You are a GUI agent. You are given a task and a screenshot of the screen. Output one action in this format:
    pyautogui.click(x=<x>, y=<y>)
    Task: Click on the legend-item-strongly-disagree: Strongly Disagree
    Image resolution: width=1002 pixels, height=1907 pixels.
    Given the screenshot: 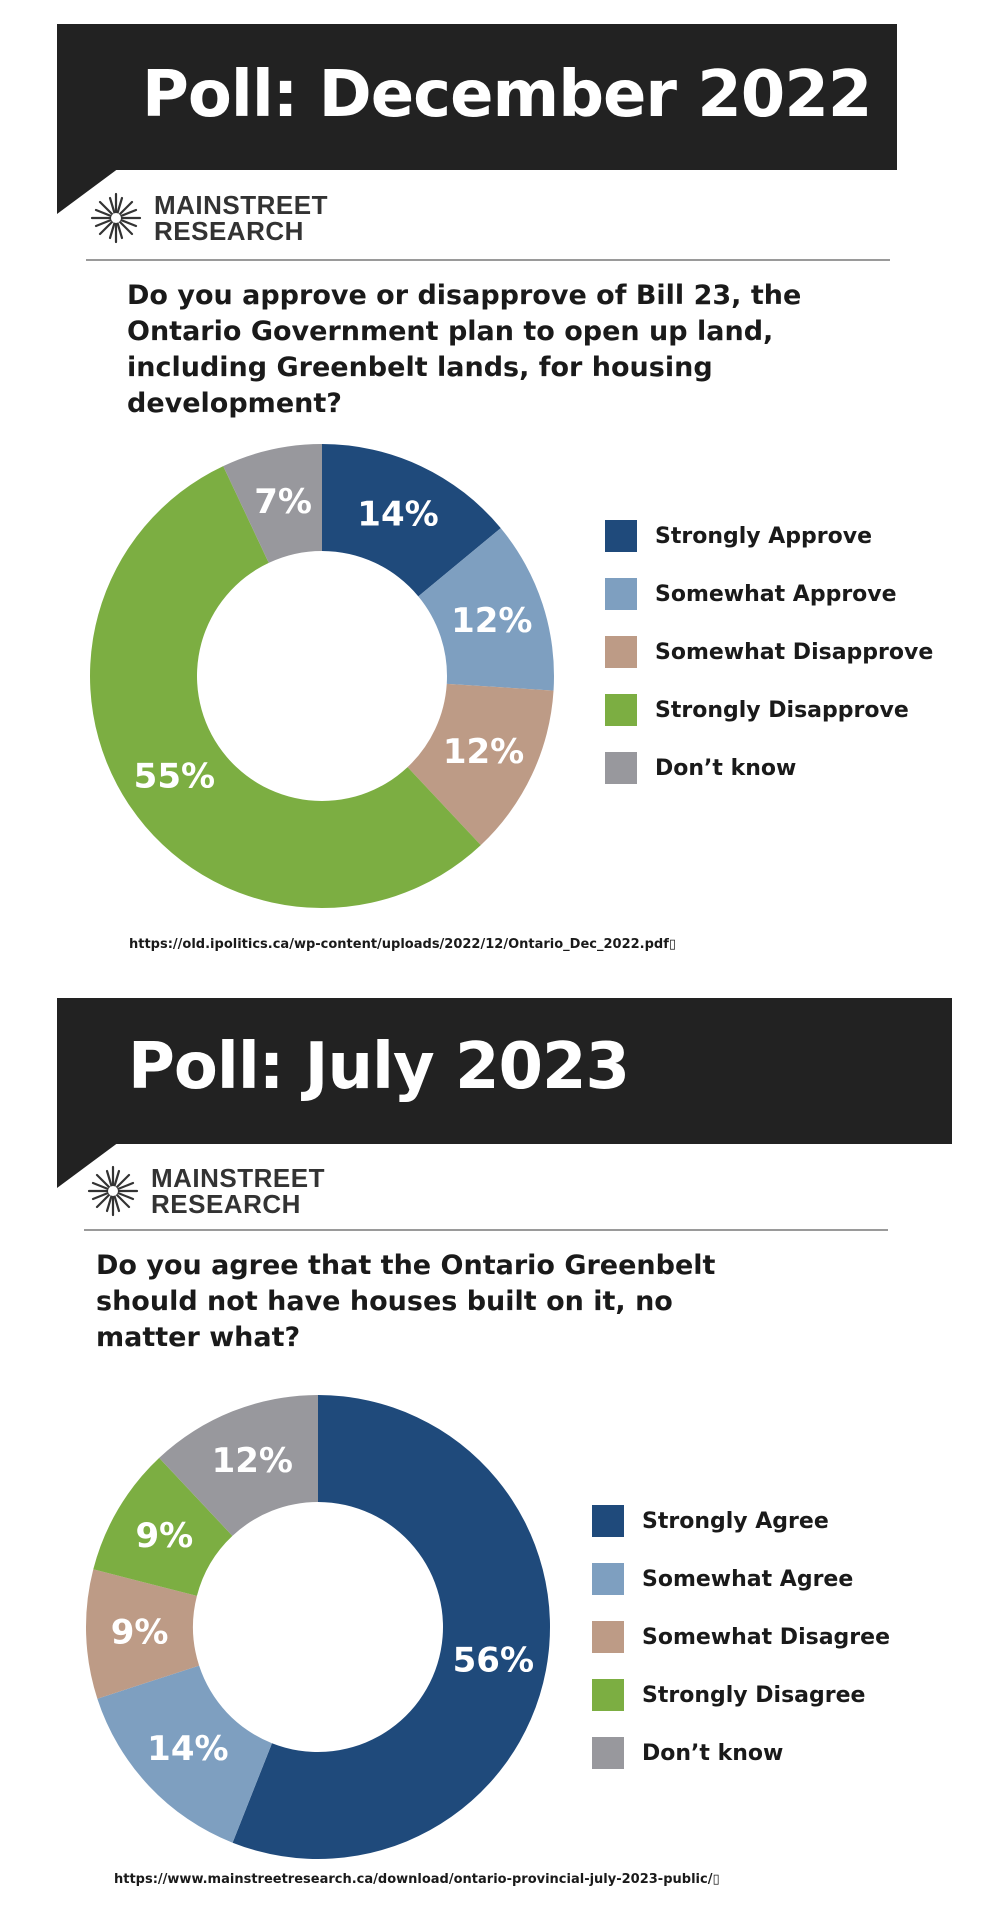 What is the action you would take?
    pyautogui.click(x=728, y=1695)
    